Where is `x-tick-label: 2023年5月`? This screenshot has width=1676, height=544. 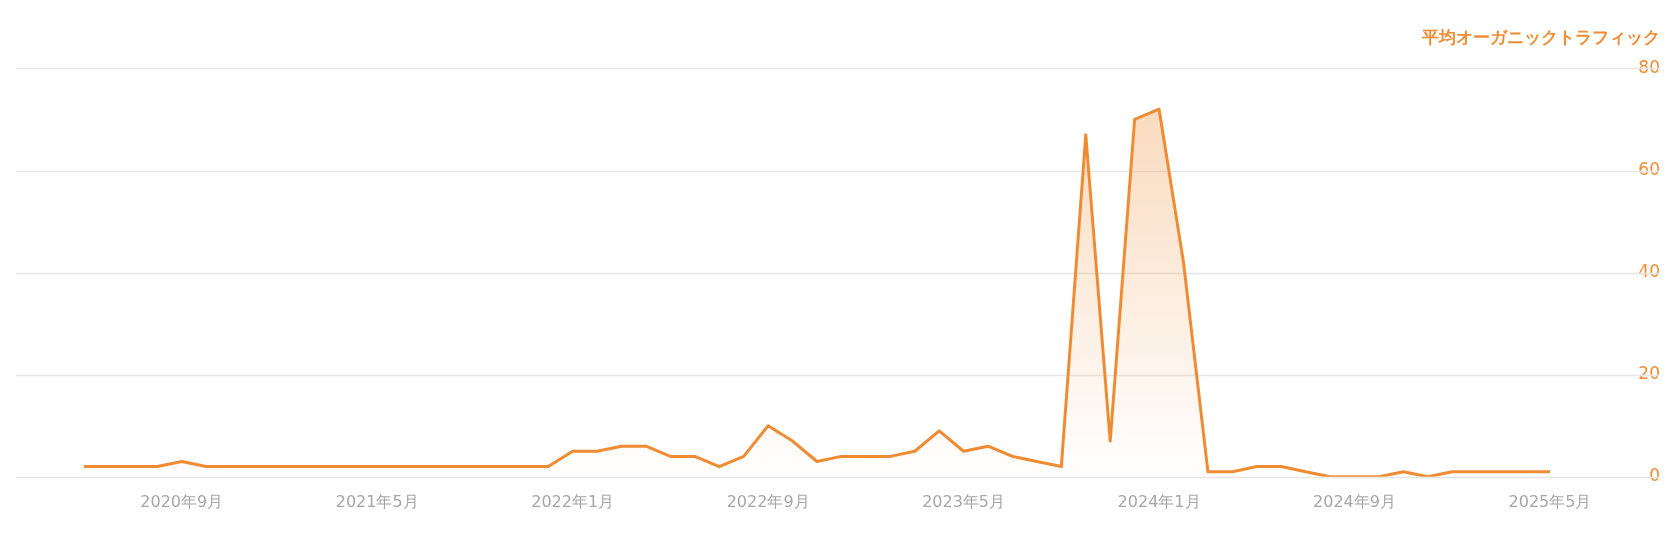
x-tick-label: 2023年5月 is located at coordinates (964, 501).